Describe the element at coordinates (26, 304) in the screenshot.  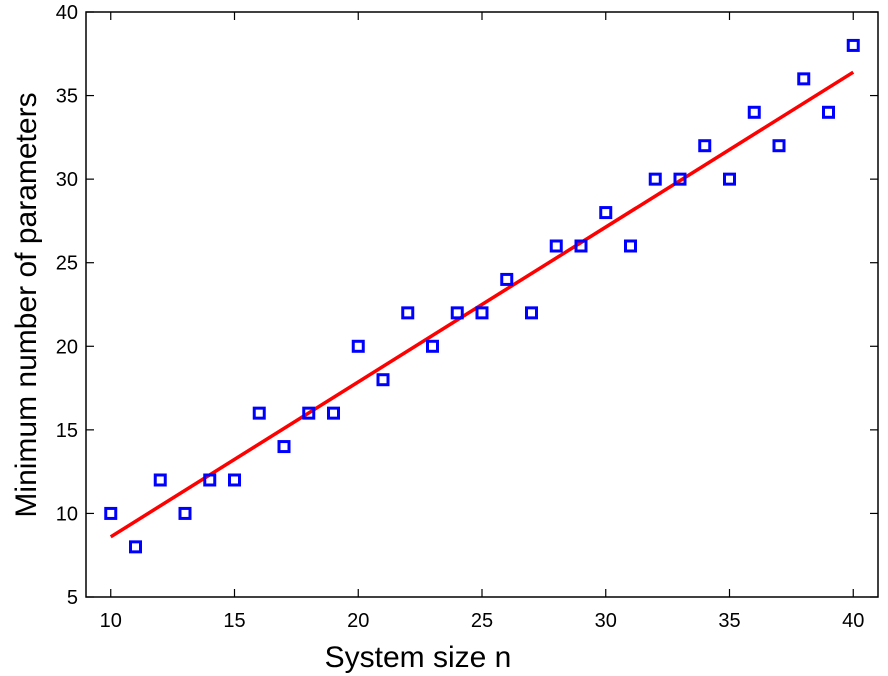
I see `y-axis-label: Minimum number of parameters` at that location.